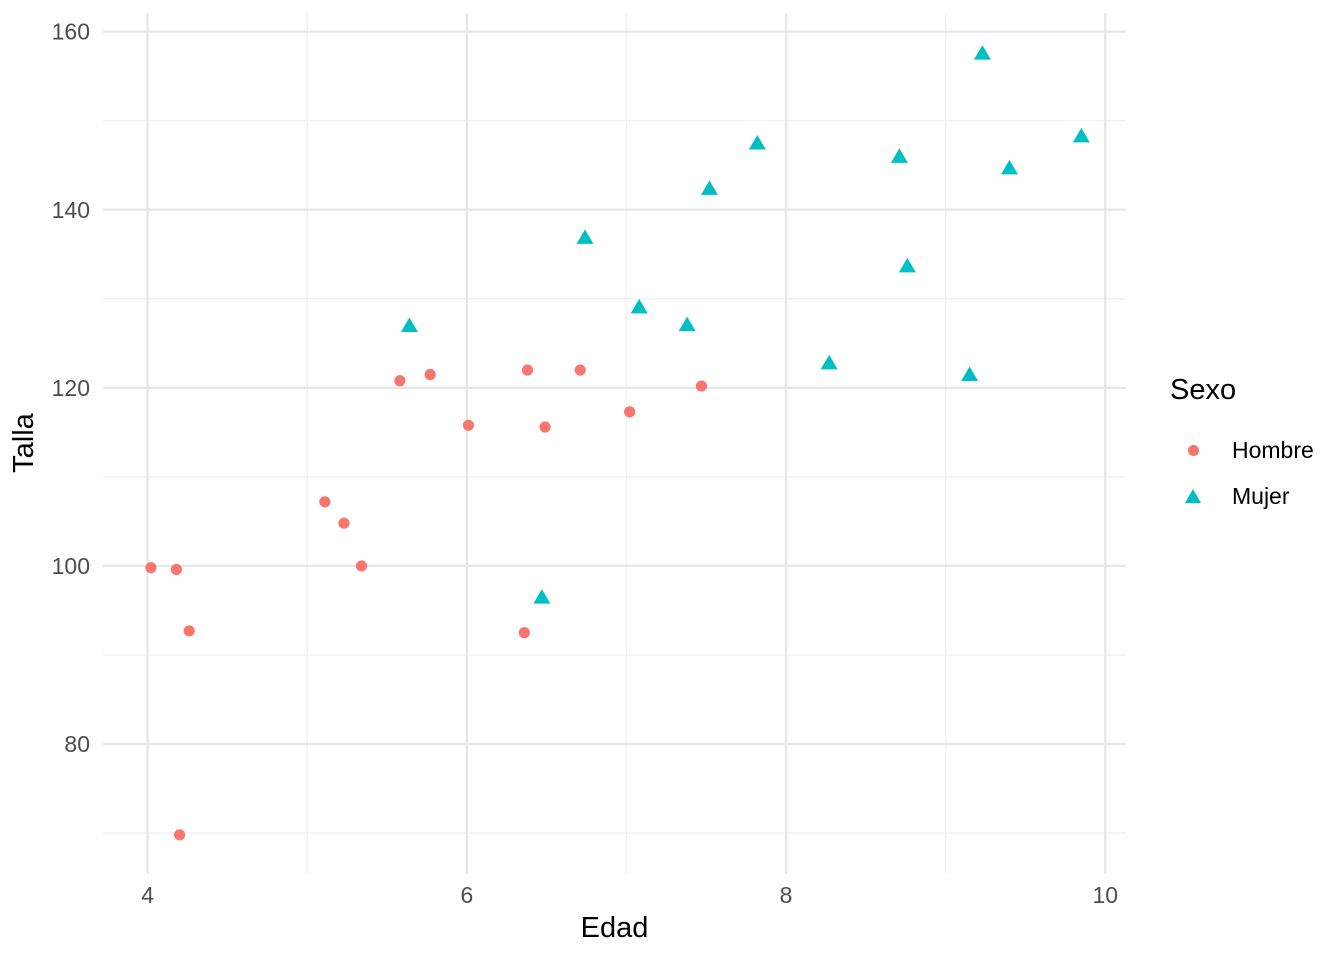 This screenshot has width=1344, height=960. I want to click on svg-text: 120, so click(71, 388).